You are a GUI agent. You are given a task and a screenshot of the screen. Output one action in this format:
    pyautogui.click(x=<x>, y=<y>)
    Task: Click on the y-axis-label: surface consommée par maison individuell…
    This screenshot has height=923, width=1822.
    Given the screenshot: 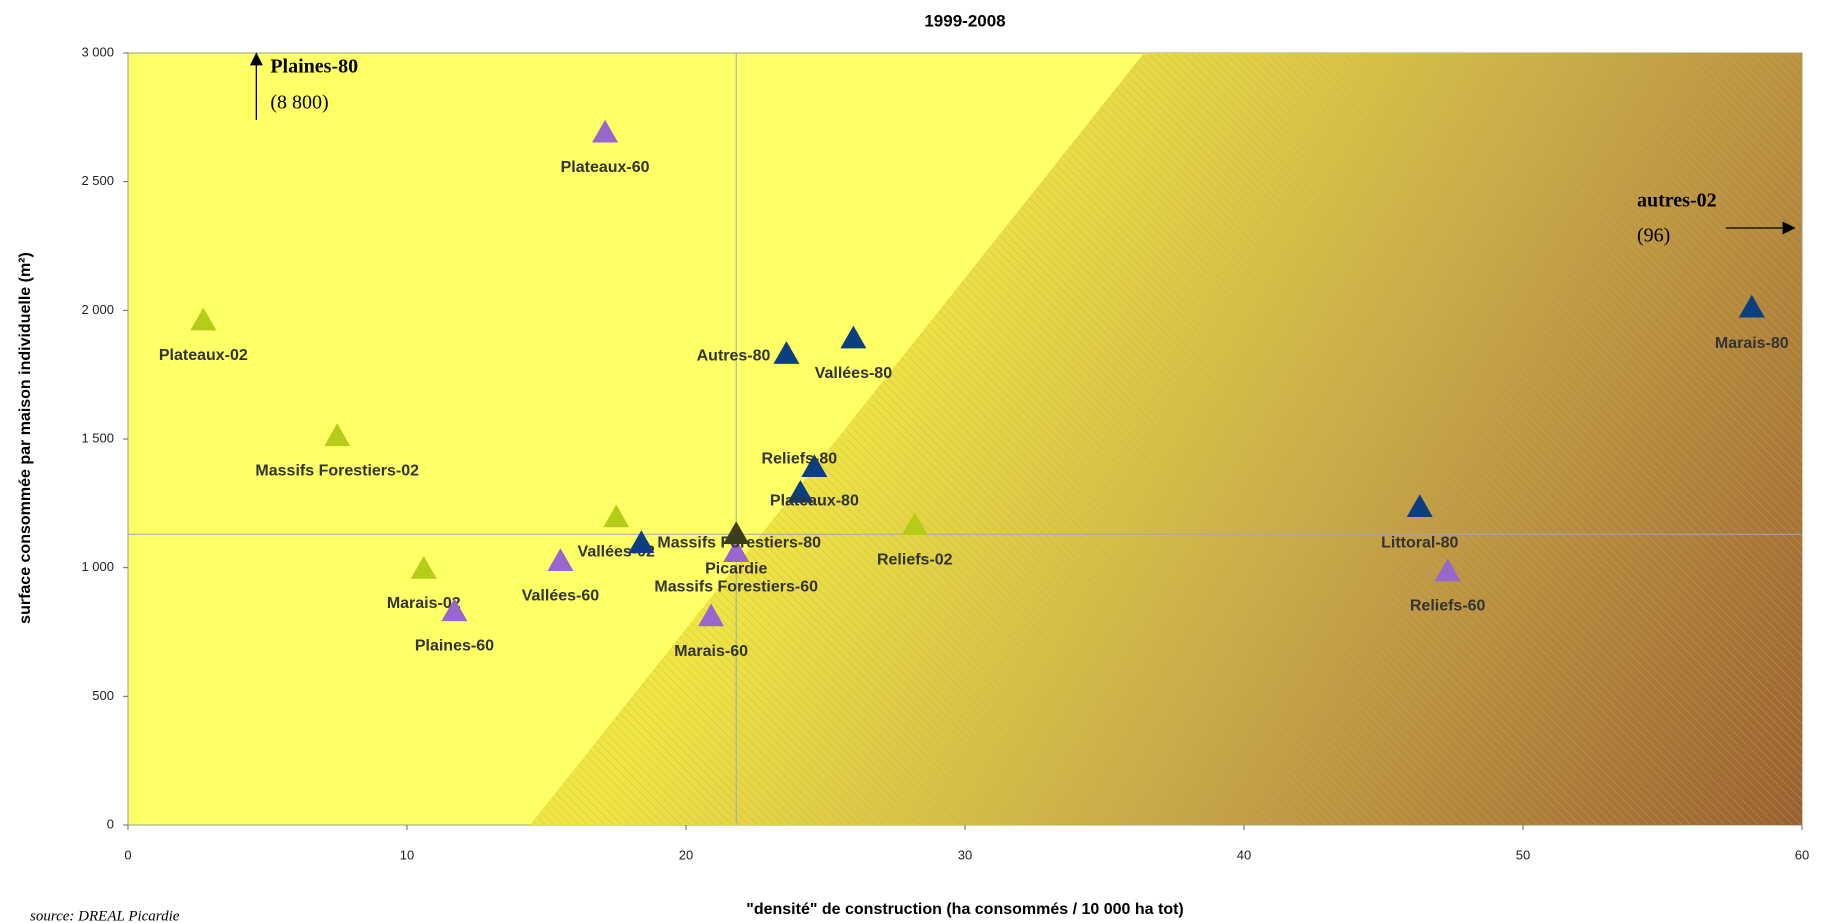 What is the action you would take?
    pyautogui.click(x=25, y=438)
    